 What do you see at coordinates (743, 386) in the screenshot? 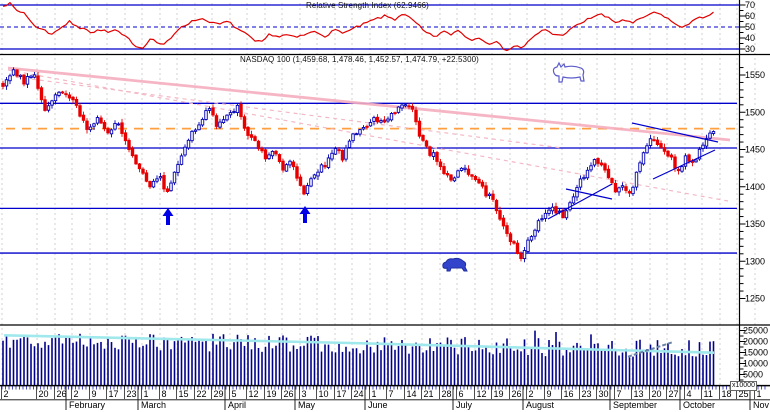
I see `volume-unit-label: x10000` at bounding box center [743, 386].